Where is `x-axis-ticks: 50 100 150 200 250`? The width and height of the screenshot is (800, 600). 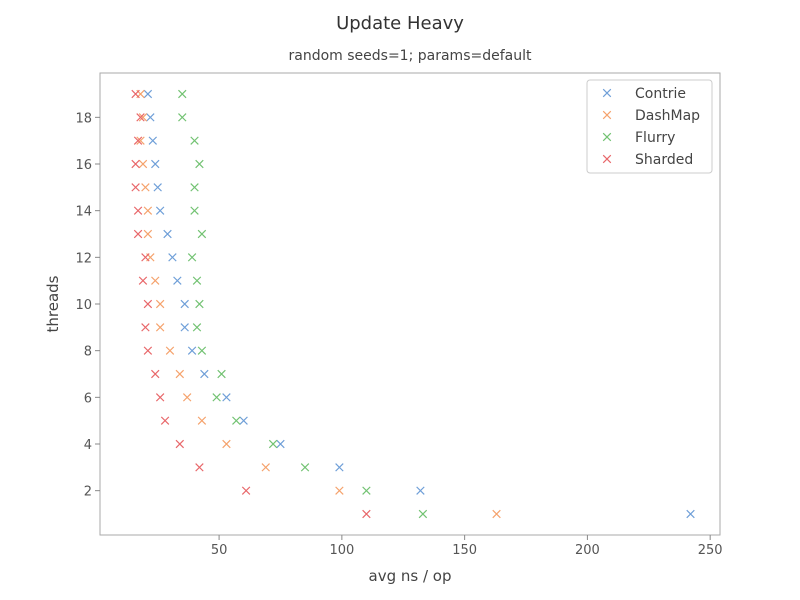
x-axis-ticks: 50 100 150 200 250 is located at coordinates (467, 546).